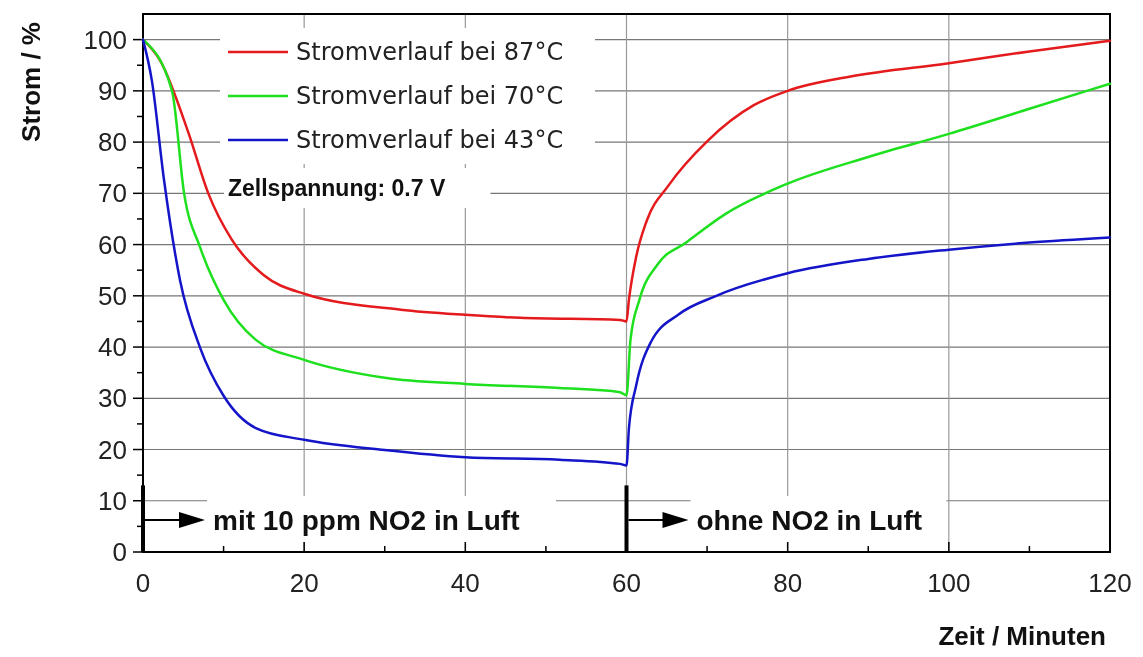 This screenshot has width=1143, height=657. What do you see at coordinates (430, 52) in the screenshot?
I see `legend-label: Stromverlauf bei 87°C` at bounding box center [430, 52].